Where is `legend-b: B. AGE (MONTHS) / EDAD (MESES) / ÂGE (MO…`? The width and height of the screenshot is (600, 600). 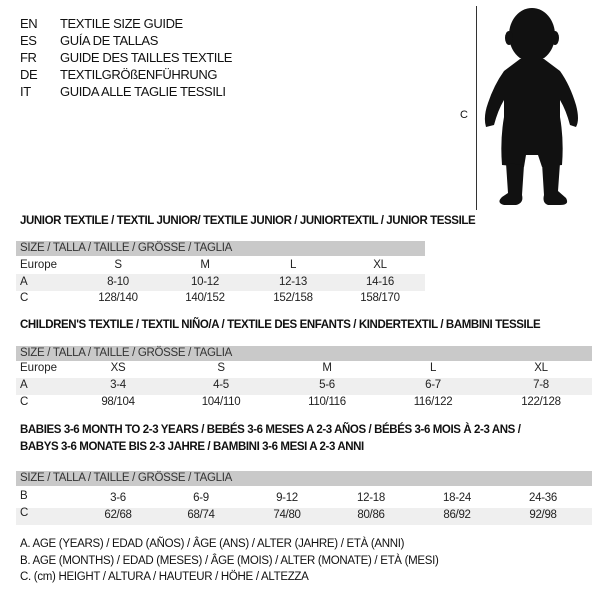
legend-b: B. AGE (MONTHS) / EDAD (MESES) / ÂGE (MO… is located at coordinates (229, 561).